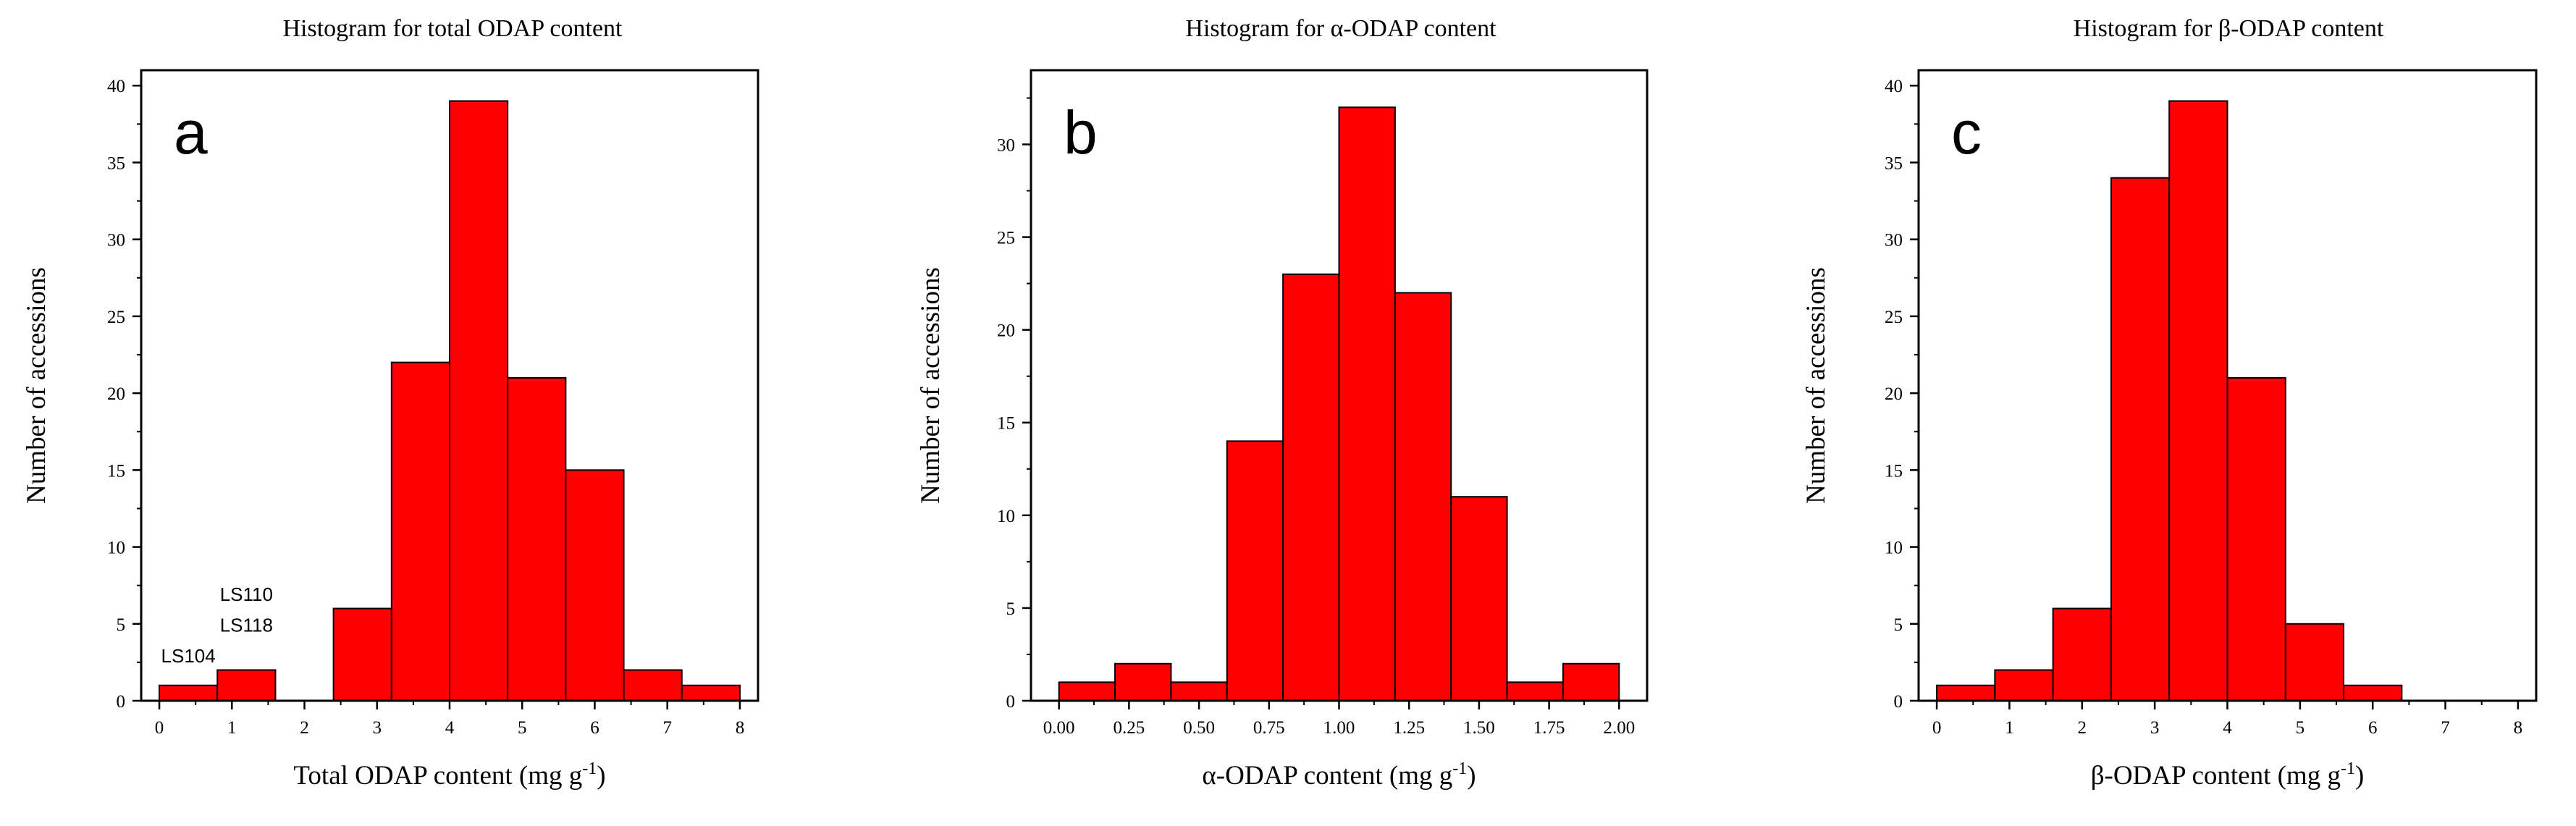 This screenshot has width=2576, height=826. Describe the element at coordinates (246, 625) in the screenshot. I see `bar-annotation: LS118` at that location.